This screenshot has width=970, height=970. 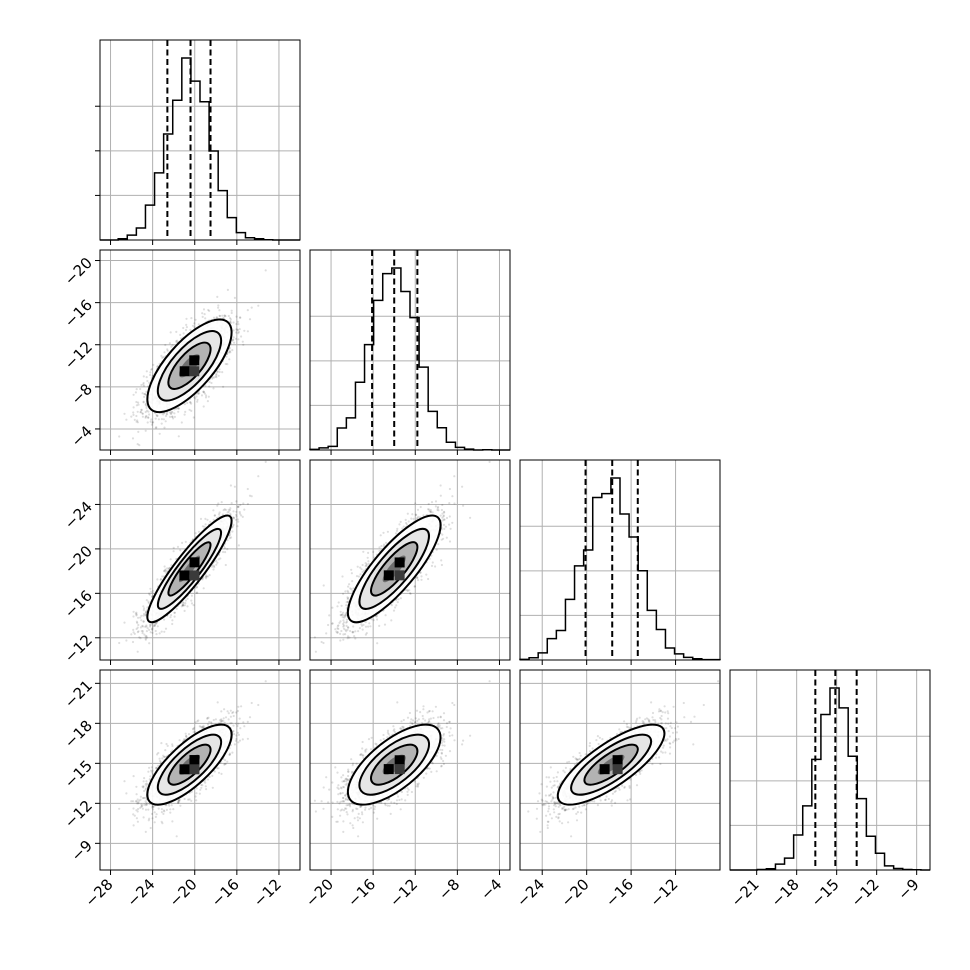 What do you see at coordinates (184, 371) in the screenshot?
I see `density-peak` at bounding box center [184, 371].